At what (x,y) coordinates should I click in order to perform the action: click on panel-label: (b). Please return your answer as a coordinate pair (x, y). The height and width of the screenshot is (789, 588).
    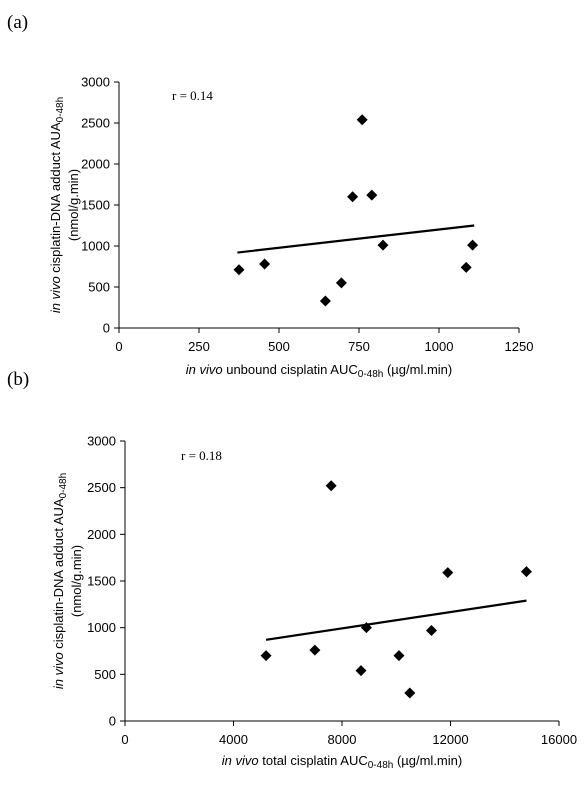
    Looking at the image, I should click on (18, 379).